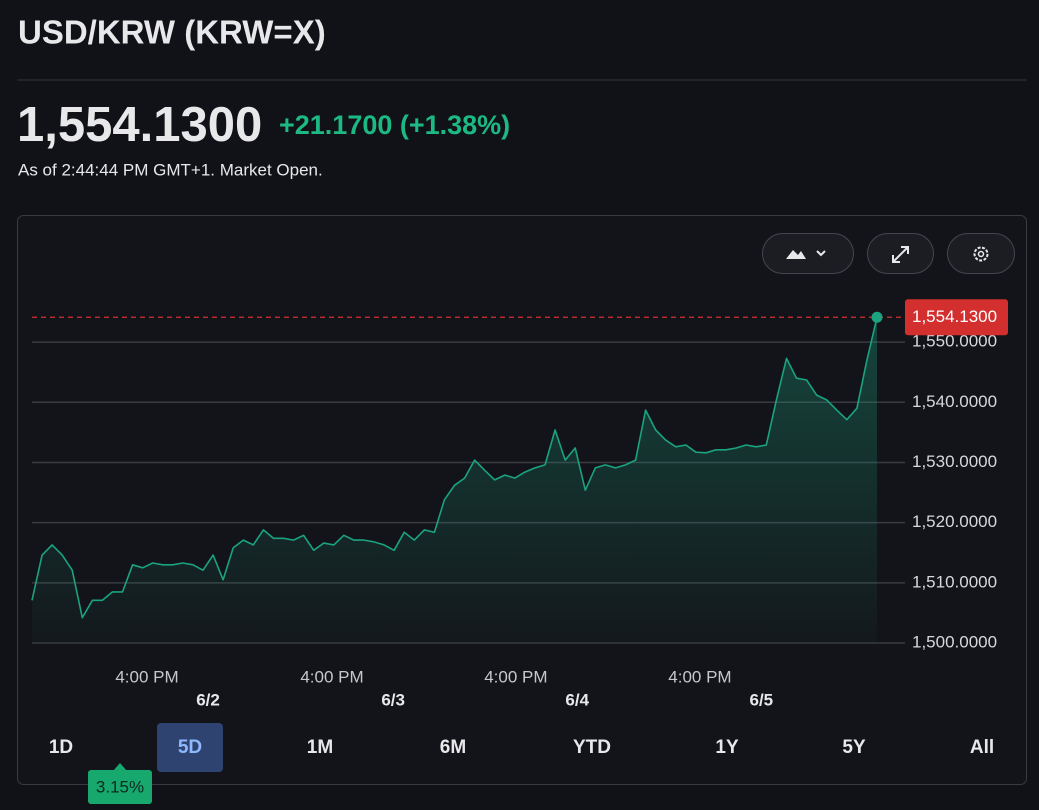  I want to click on y-tick-label: 1,550.0000, so click(954, 341).